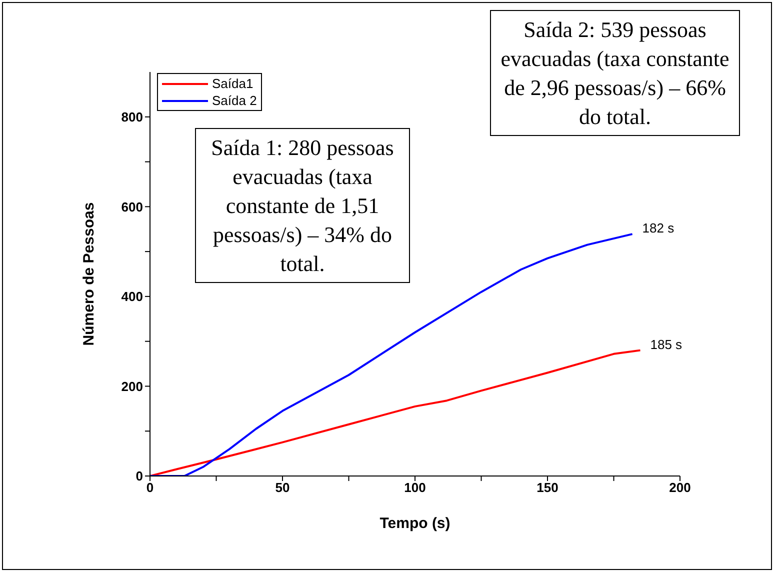 The height and width of the screenshot is (572, 774). I want to click on y-axis-title: Número de Pessoas, so click(89, 274).